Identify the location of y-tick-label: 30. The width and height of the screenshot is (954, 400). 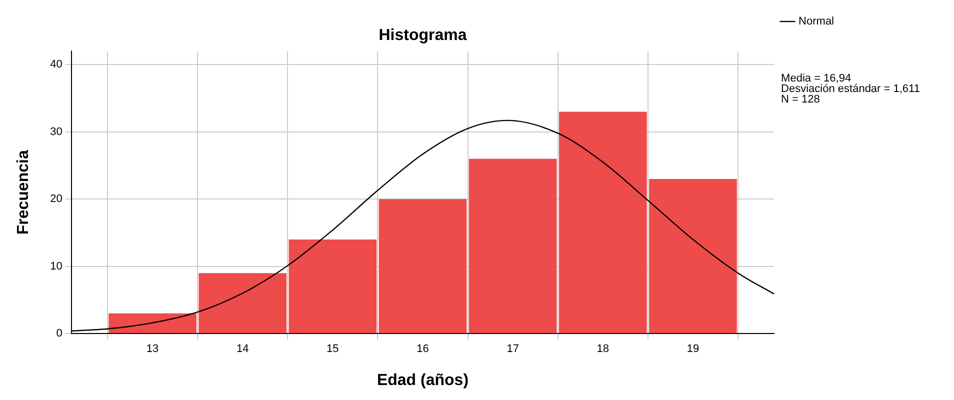
(56, 132).